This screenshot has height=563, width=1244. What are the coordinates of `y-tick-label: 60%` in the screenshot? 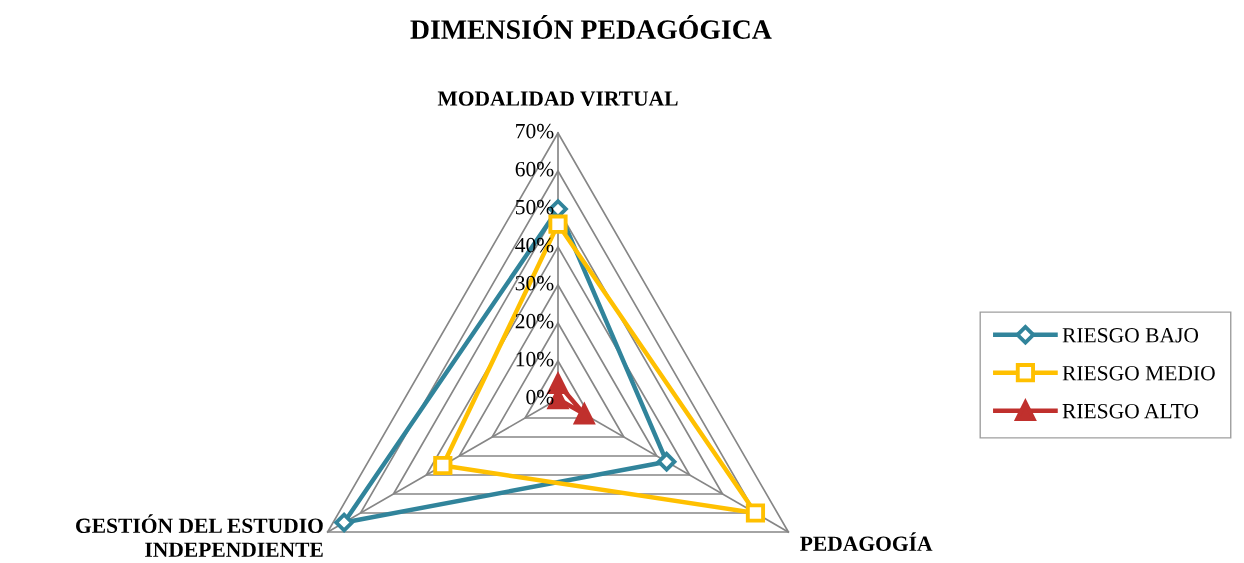 It's located at (534, 169).